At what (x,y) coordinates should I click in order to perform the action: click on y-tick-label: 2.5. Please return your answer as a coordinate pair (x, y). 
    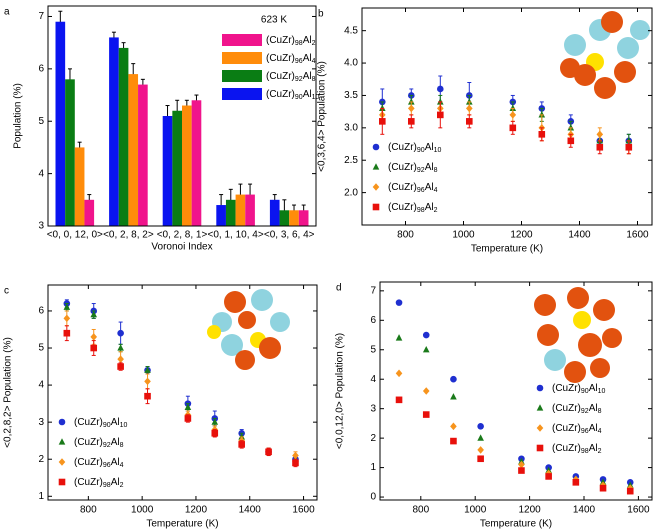
    Looking at the image, I should click on (351, 160).